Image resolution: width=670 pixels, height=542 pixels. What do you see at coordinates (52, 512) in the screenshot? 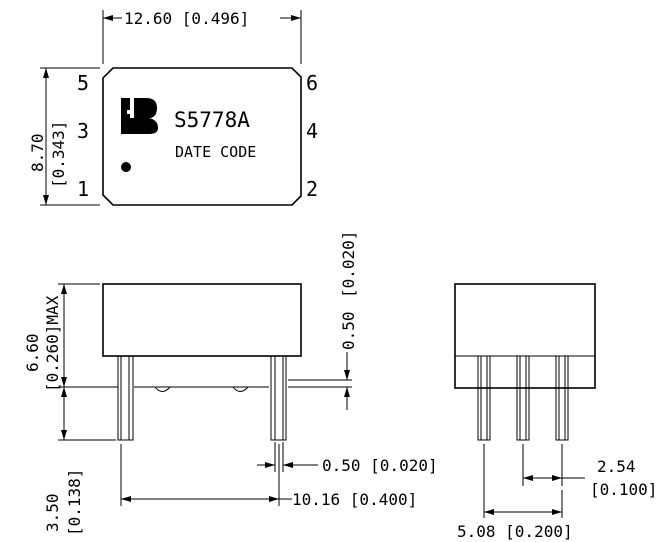
I see `pin-length-mm: 3.50` at bounding box center [52, 512].